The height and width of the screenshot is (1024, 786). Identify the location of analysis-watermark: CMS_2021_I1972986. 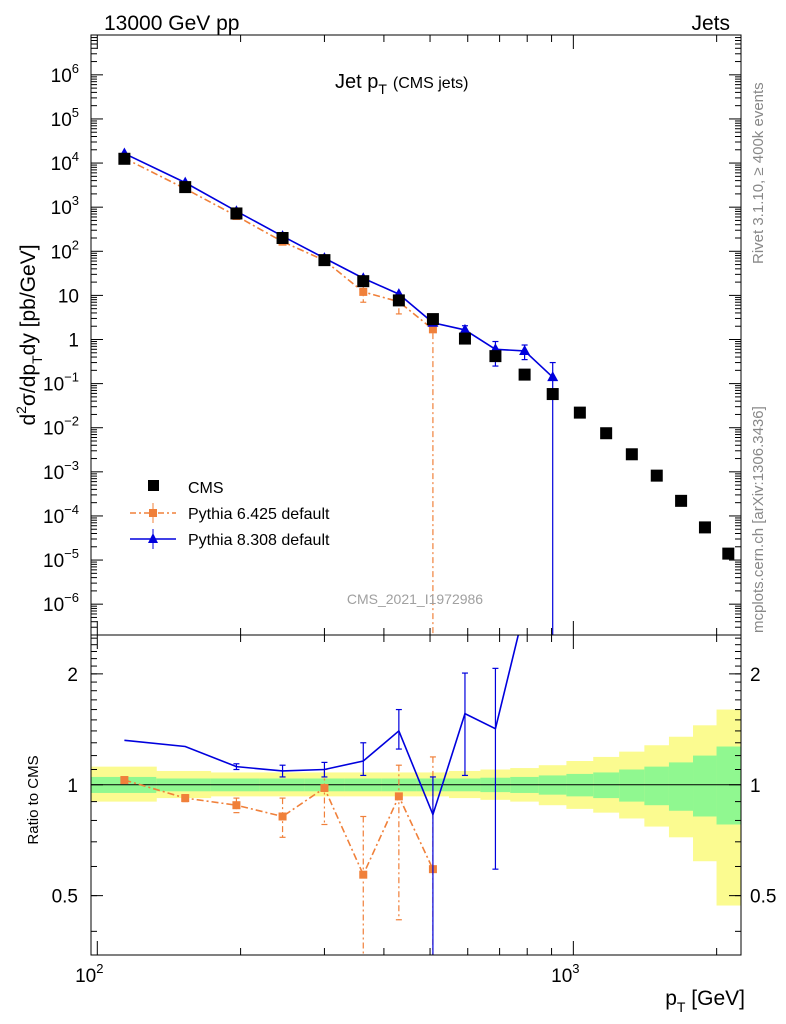
(415, 599).